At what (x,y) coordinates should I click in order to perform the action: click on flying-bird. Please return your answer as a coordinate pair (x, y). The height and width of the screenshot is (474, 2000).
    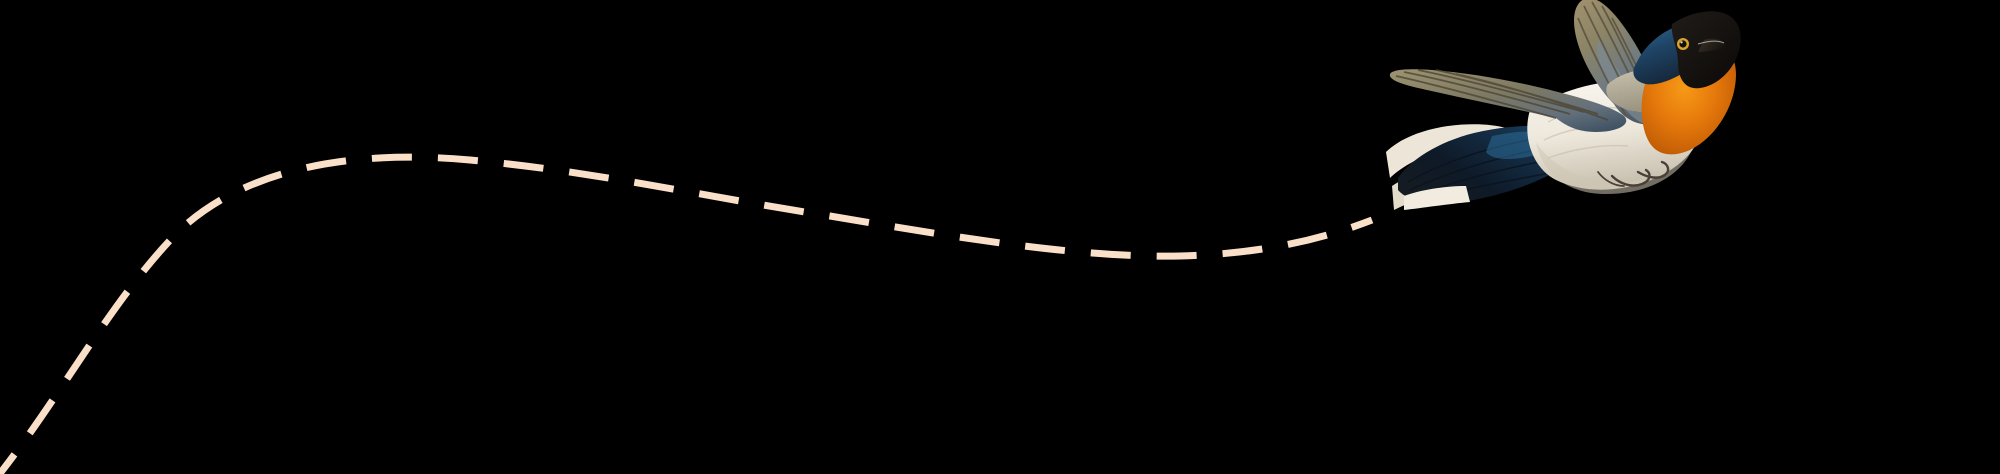
    Looking at the image, I should click on (1563, 105).